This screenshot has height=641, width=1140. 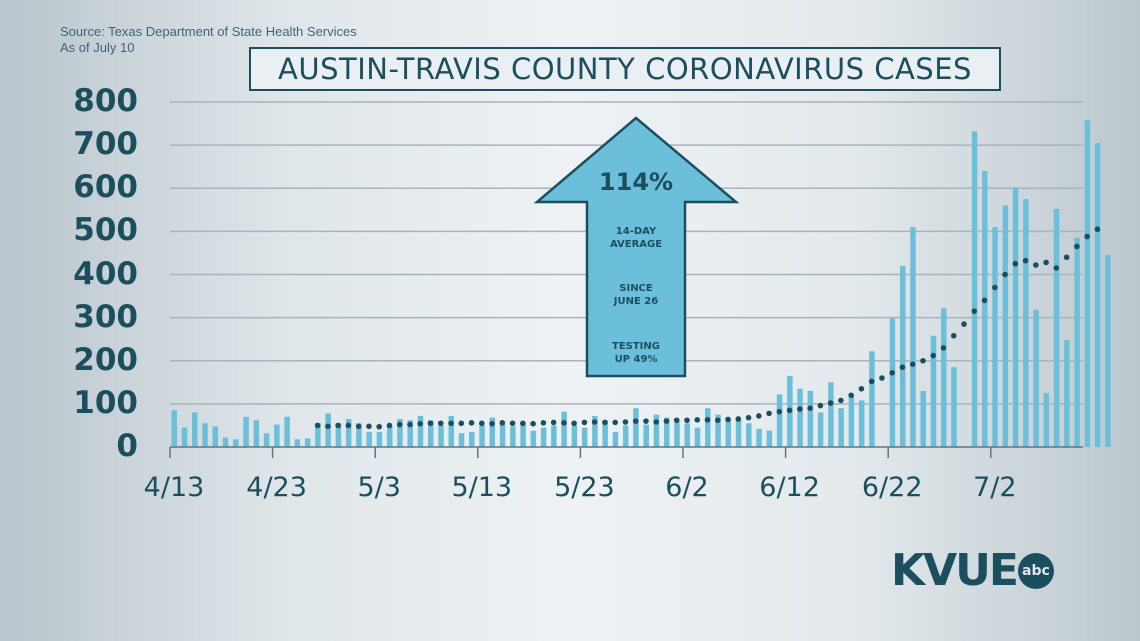 I want to click on callout-line2a: SINCE, so click(x=636, y=288).